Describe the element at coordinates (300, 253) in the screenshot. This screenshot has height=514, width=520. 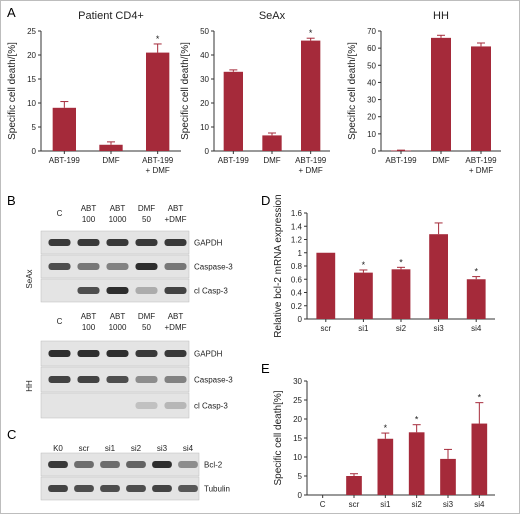
I see `y-tick-label: 1` at that location.